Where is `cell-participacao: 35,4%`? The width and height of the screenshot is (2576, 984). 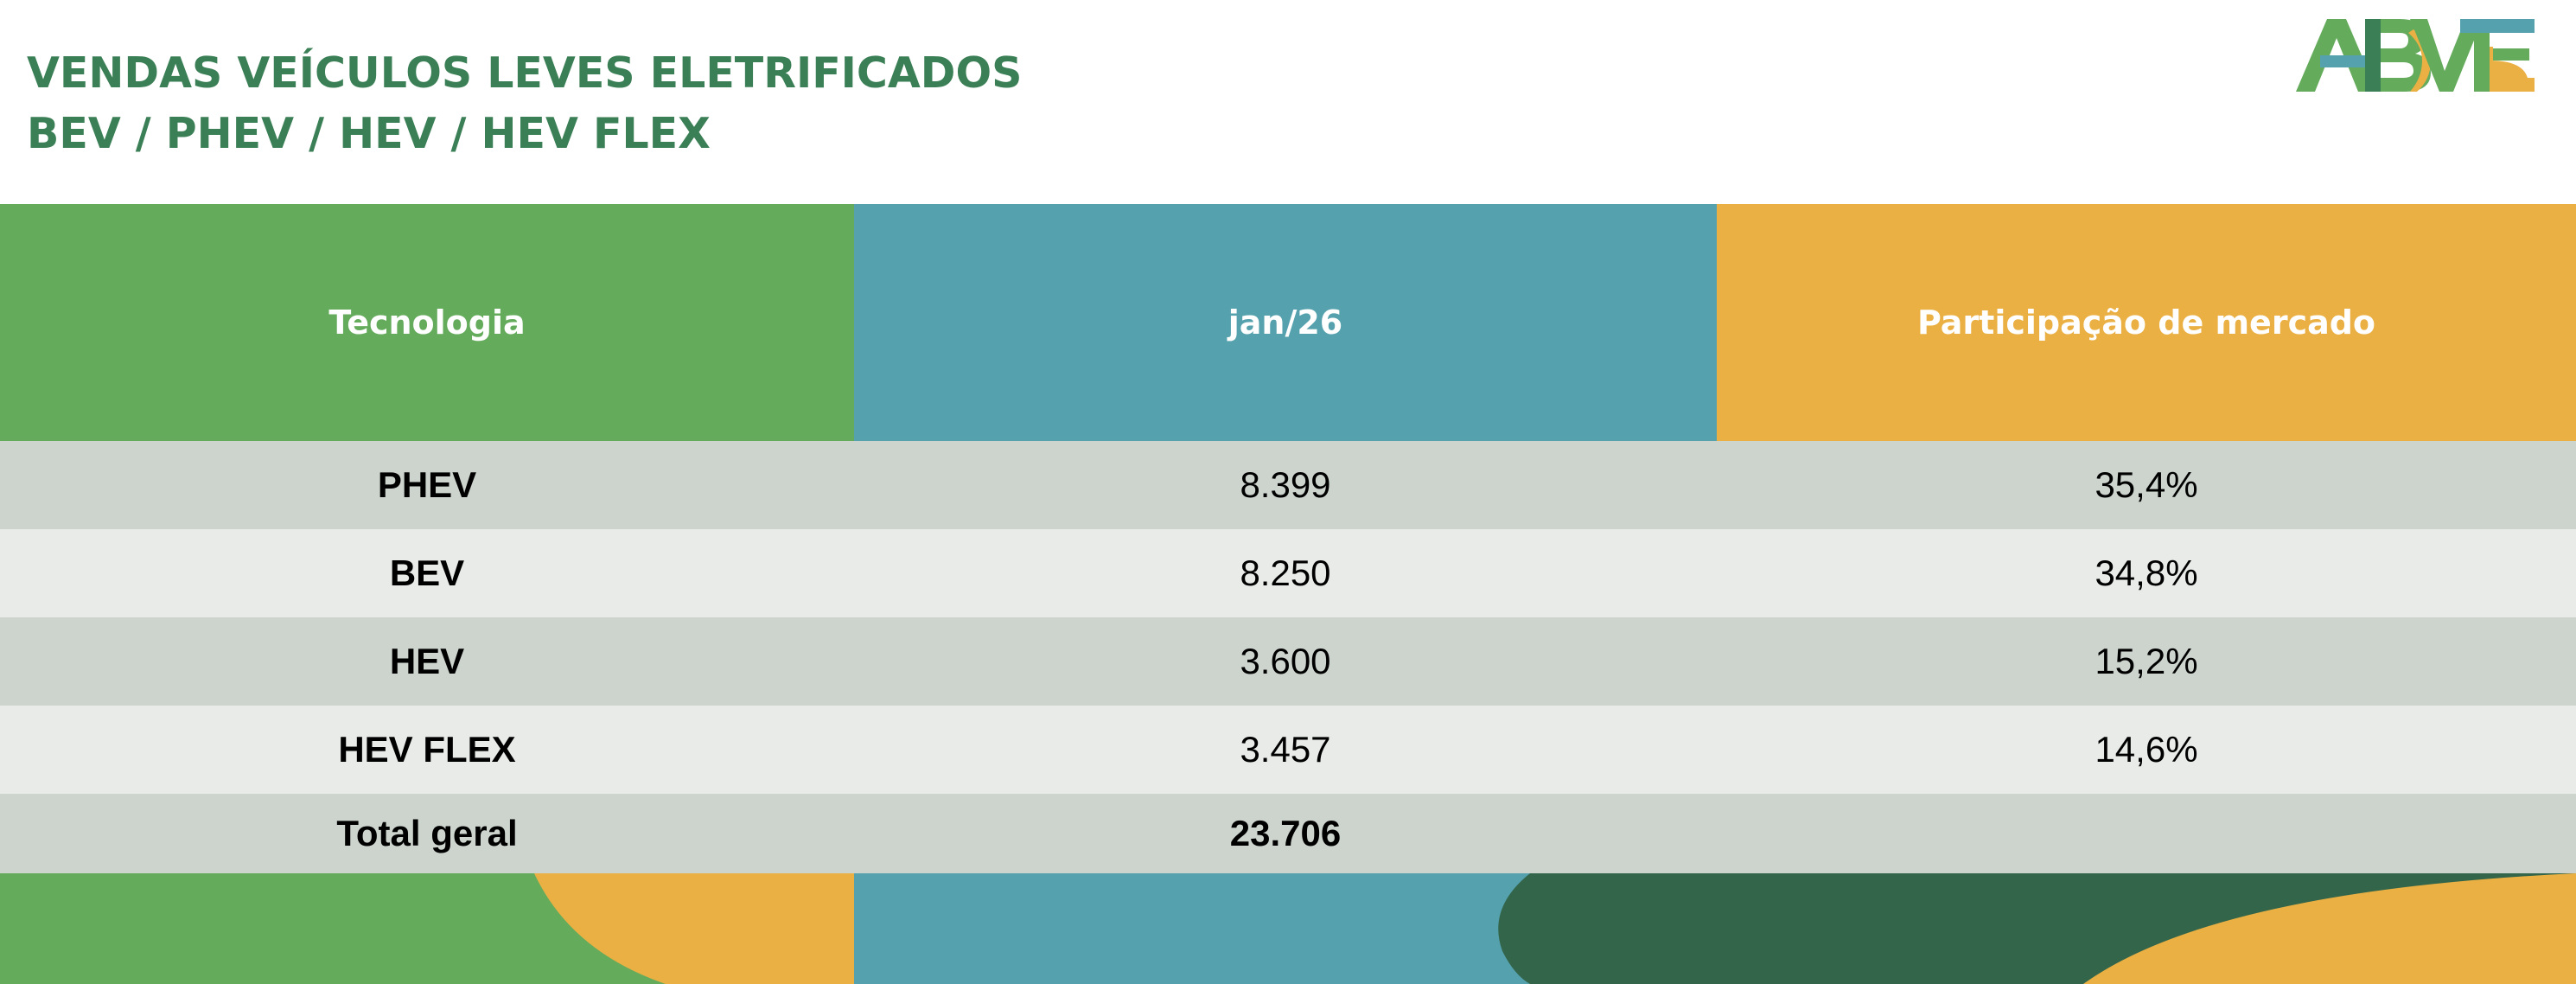 cell-participacao: 35,4% is located at coordinates (2146, 484).